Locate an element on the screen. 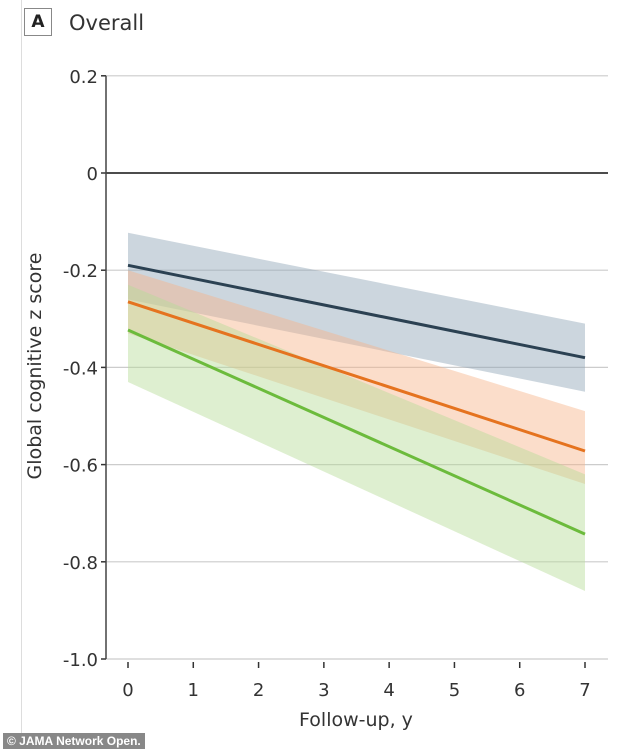  y-tick-label: -1.0 is located at coordinates (80, 660).